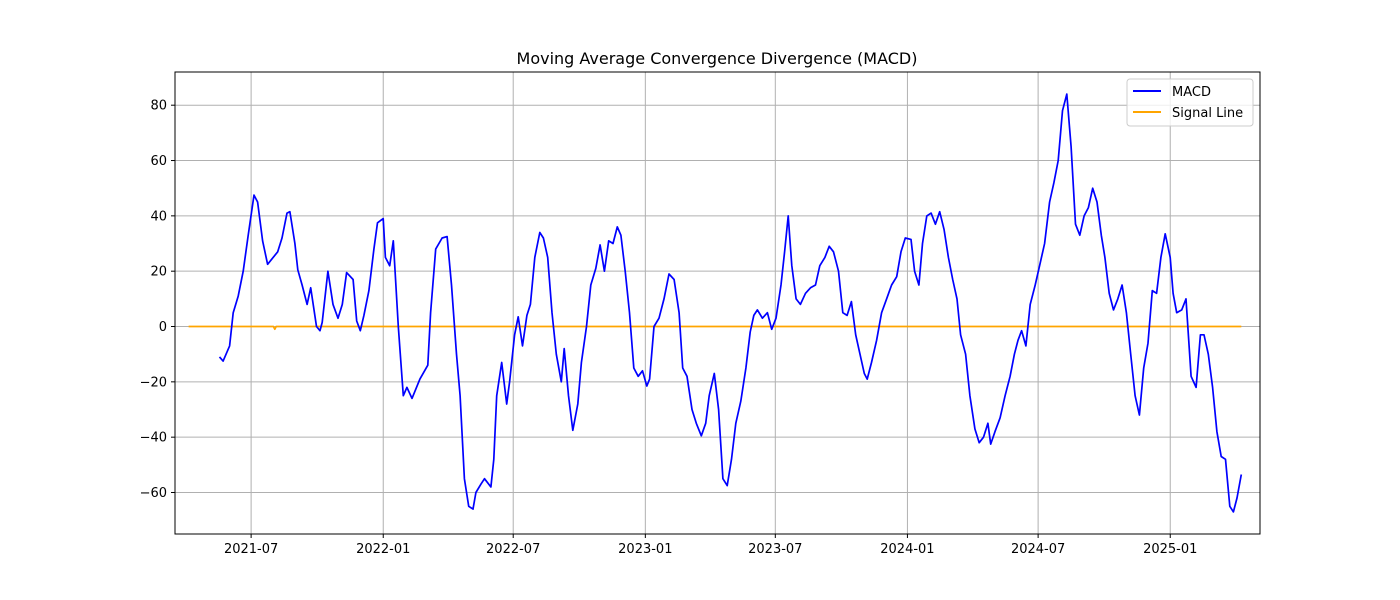 The height and width of the screenshot is (600, 1400). I want to click on y-axis: −60 −40 −20 0 20 40 60 80, so click(157, 300).